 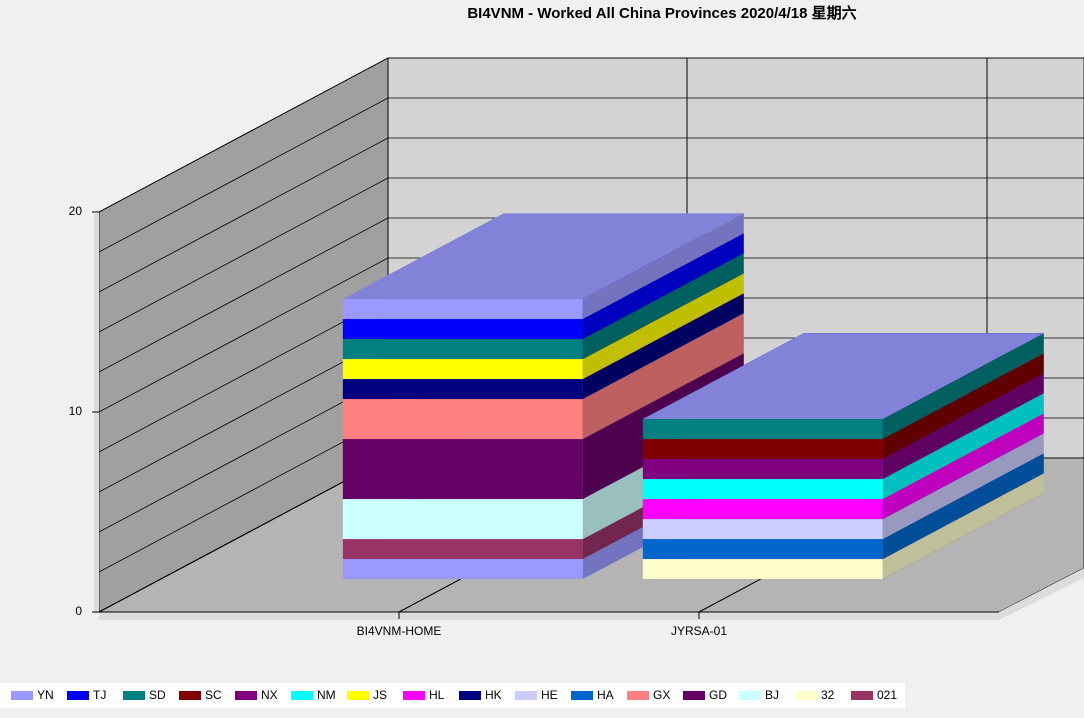 What do you see at coordinates (45, 695) in the screenshot?
I see `legend-label: YN` at bounding box center [45, 695].